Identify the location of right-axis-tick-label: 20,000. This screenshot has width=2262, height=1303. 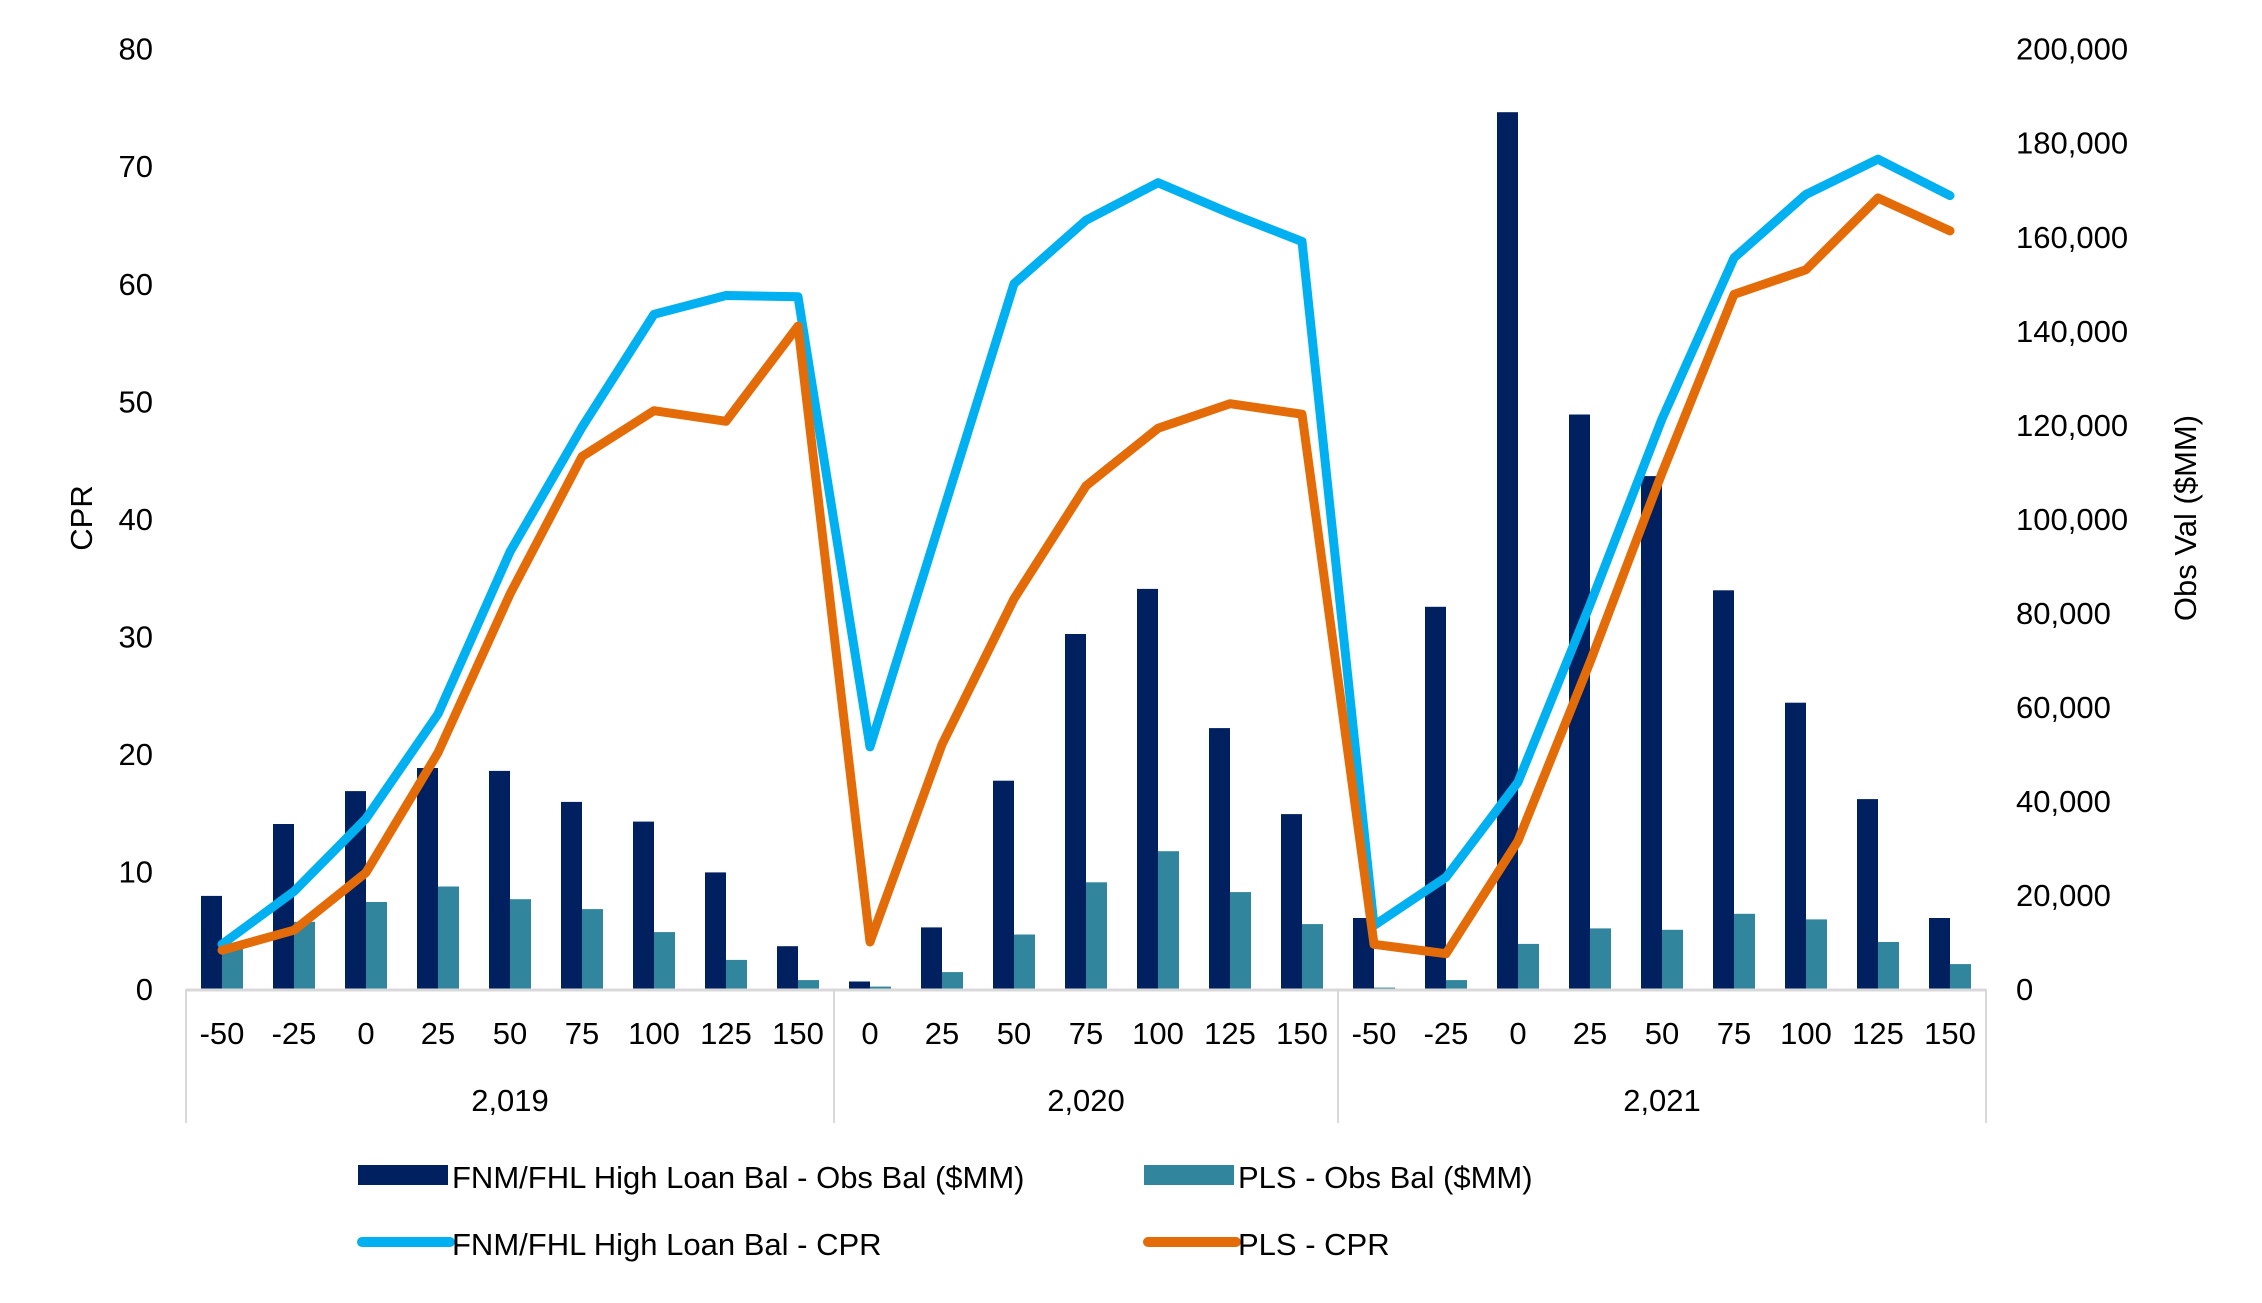
(2063, 895).